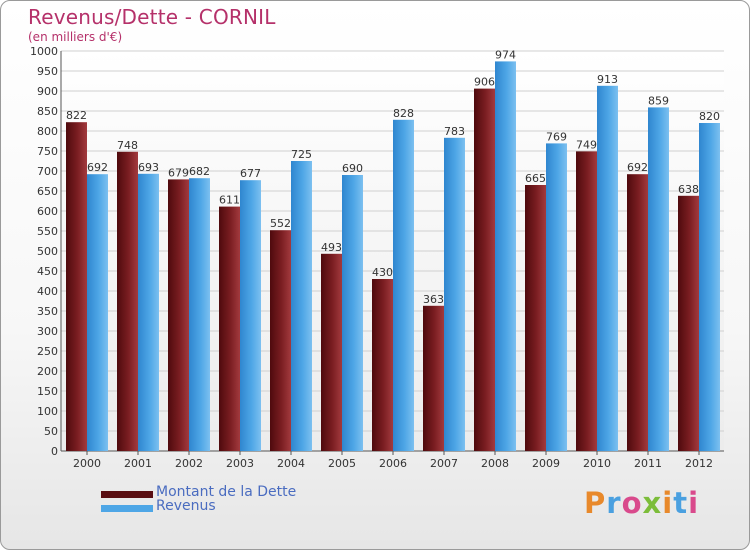  I want to click on data-label: 665, so click(535, 178).